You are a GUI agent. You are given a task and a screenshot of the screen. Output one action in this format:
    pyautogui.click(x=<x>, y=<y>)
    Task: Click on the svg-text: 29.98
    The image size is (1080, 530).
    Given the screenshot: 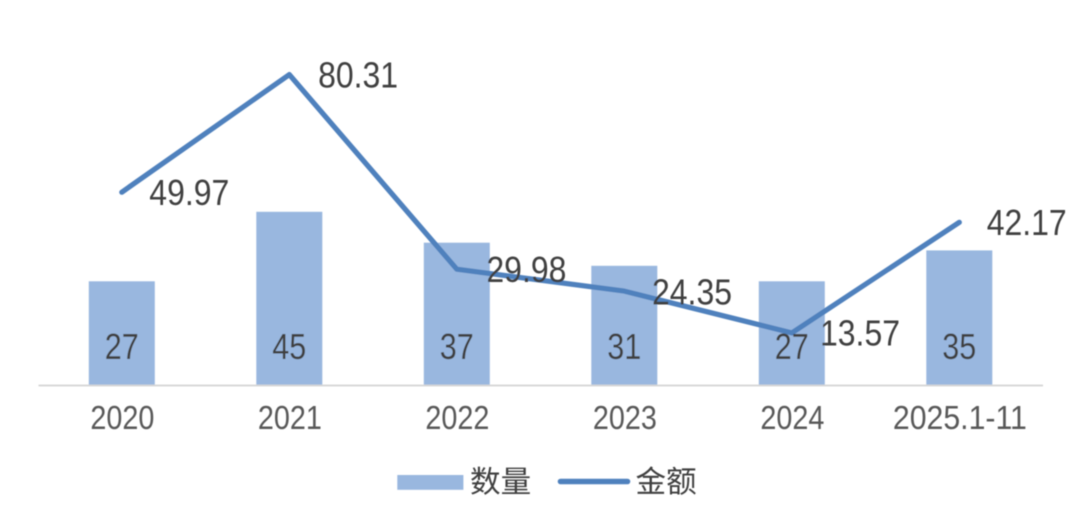 What is the action you would take?
    pyautogui.click(x=526, y=269)
    